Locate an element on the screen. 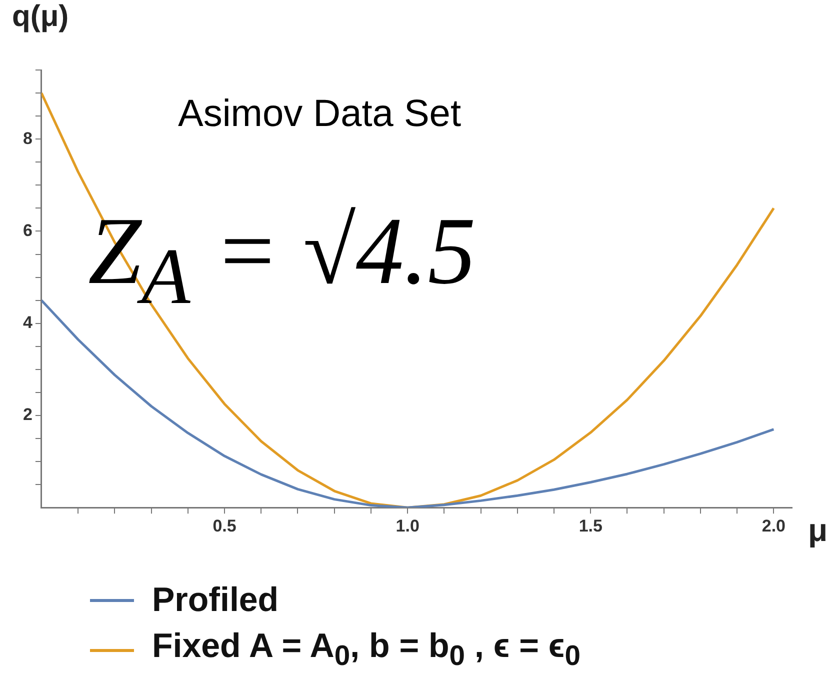 The width and height of the screenshot is (834, 699). x-tick-label: 0.5 is located at coordinates (224, 526).